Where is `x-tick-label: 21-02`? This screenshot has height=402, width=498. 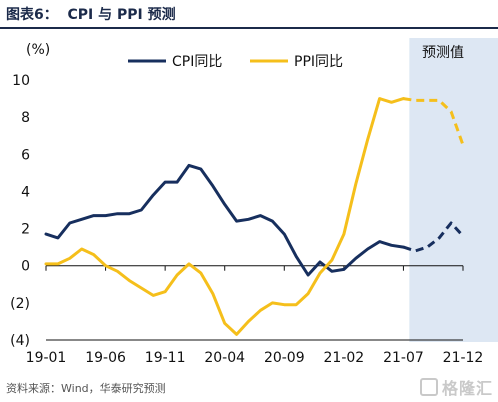 x-tick-label: 21-02 is located at coordinates (344, 358).